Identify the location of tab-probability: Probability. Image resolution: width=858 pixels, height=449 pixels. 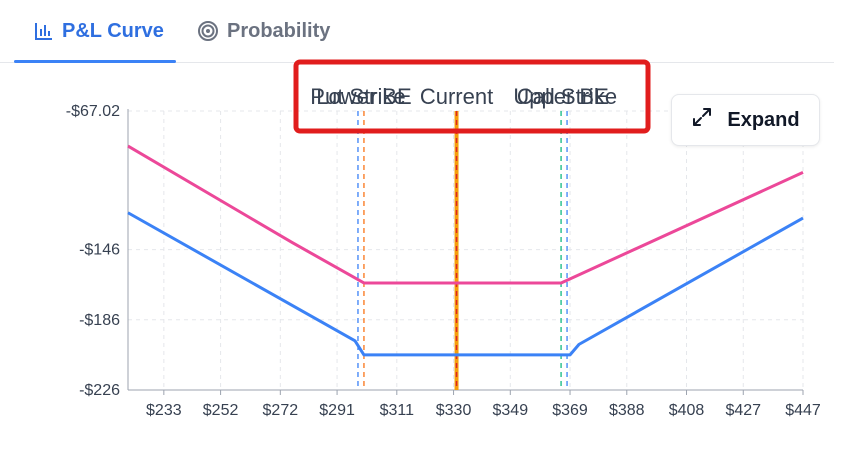
(263, 31).